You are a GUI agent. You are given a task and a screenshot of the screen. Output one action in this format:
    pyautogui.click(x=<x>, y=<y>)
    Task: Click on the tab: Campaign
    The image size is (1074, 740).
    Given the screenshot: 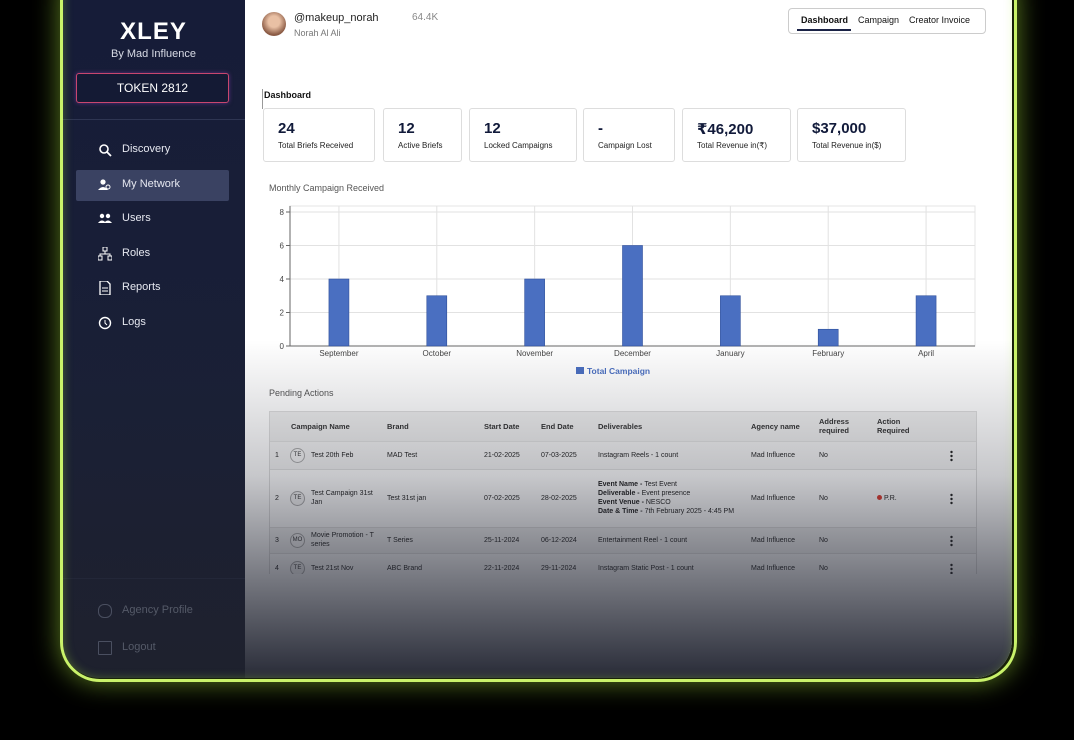 What is the action you would take?
    pyautogui.click(x=879, y=20)
    